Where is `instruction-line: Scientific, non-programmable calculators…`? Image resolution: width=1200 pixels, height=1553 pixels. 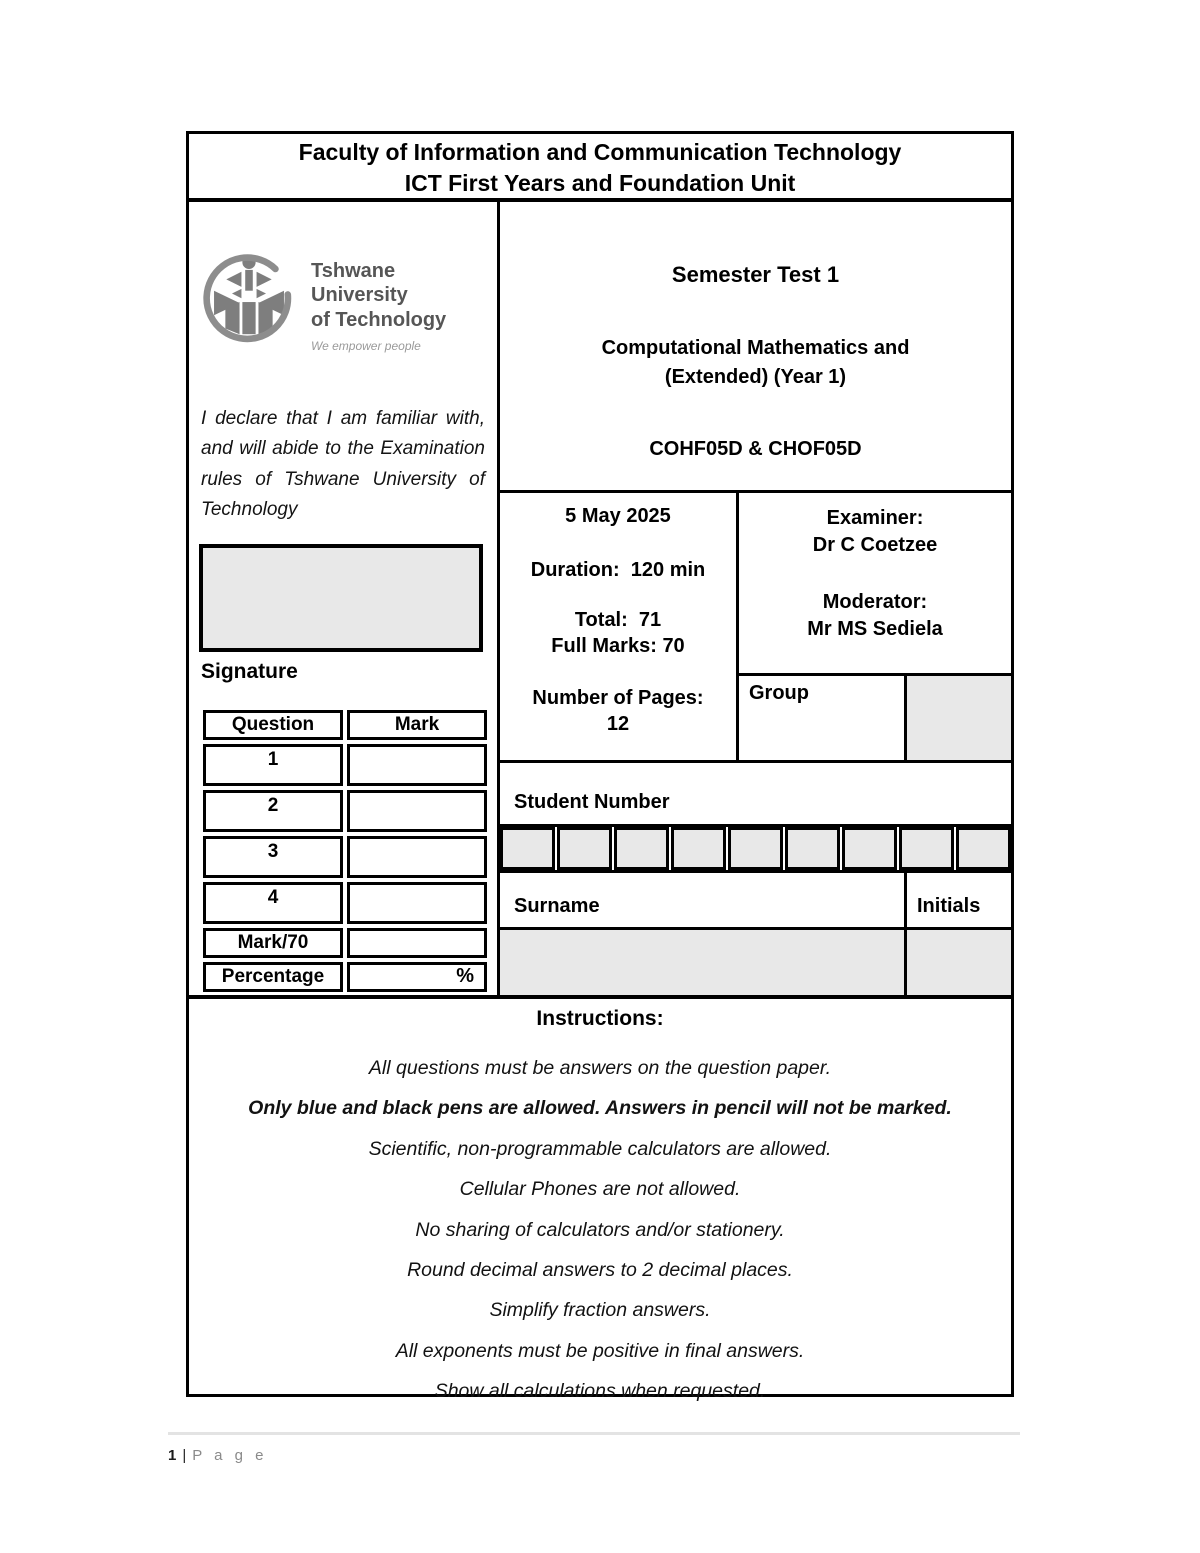
instruction-line: Scientific, non-programmable calculators… is located at coordinates (600, 1148).